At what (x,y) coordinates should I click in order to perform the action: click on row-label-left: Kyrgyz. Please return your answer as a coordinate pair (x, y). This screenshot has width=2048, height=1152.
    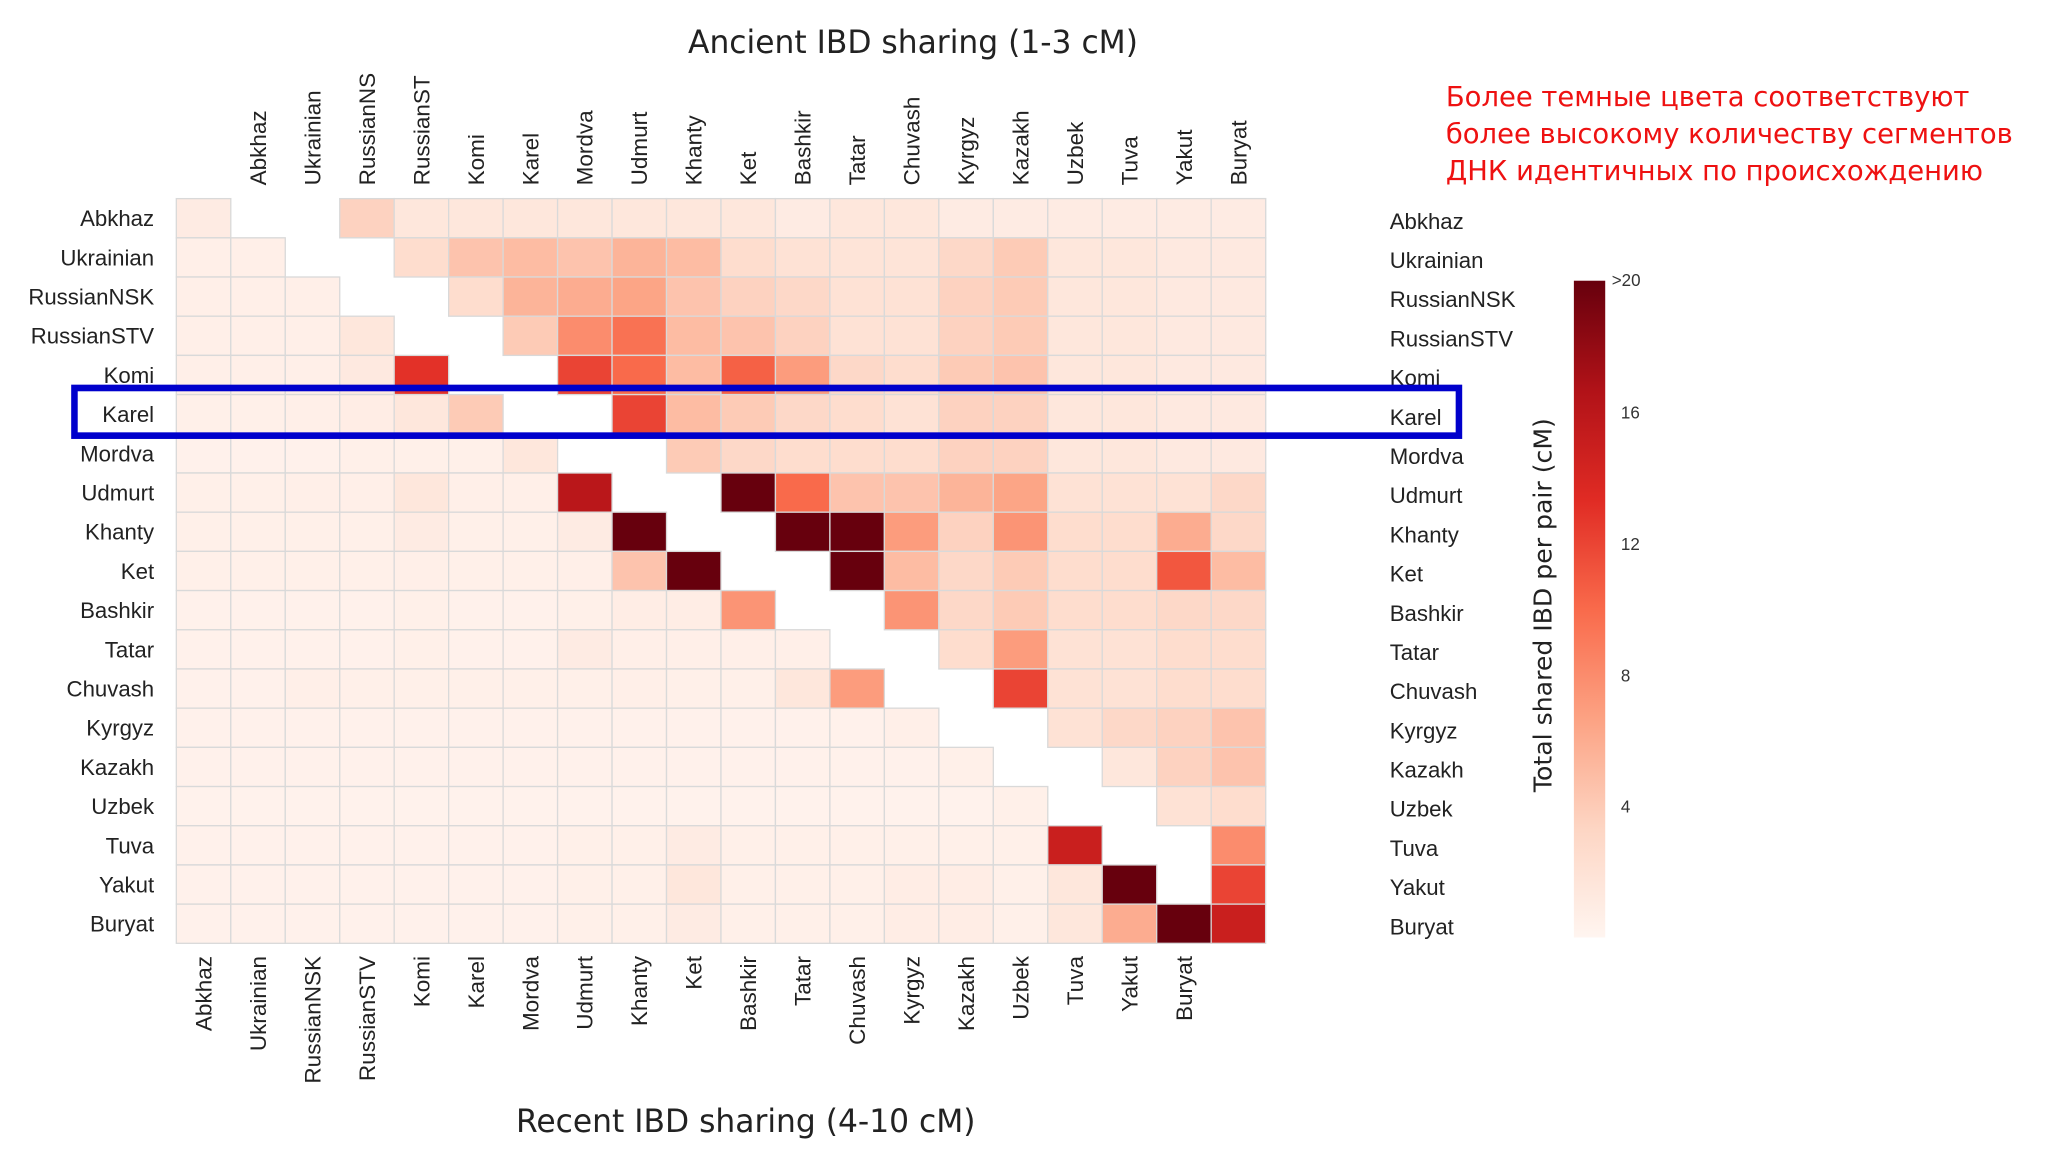
    Looking at the image, I should click on (120, 728).